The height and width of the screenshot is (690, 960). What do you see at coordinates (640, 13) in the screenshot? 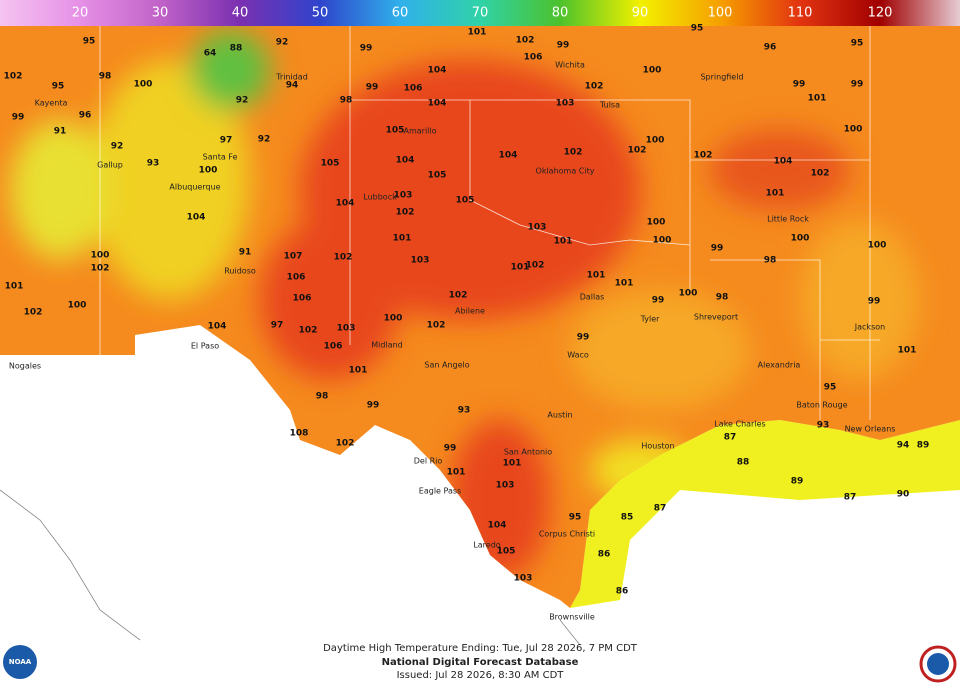
I see `legend-tick-label: 90` at bounding box center [640, 13].